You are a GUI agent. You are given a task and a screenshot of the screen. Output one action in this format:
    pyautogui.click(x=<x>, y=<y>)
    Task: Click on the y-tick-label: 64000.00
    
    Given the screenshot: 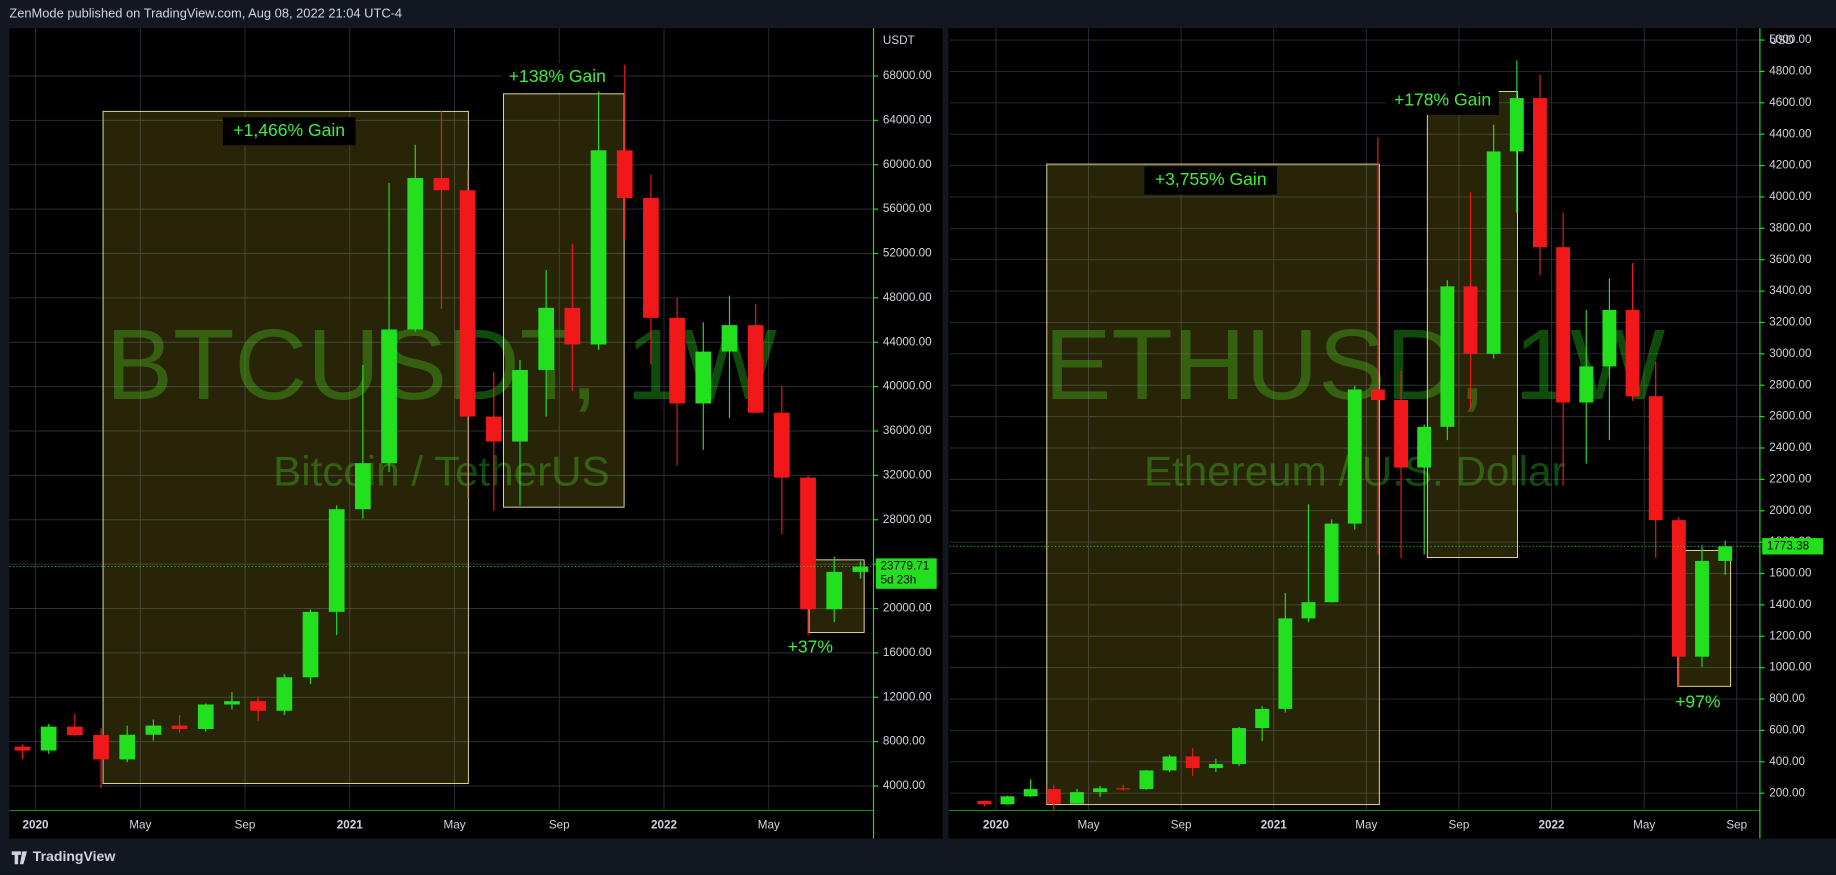 What is the action you would take?
    pyautogui.click(x=907, y=119)
    